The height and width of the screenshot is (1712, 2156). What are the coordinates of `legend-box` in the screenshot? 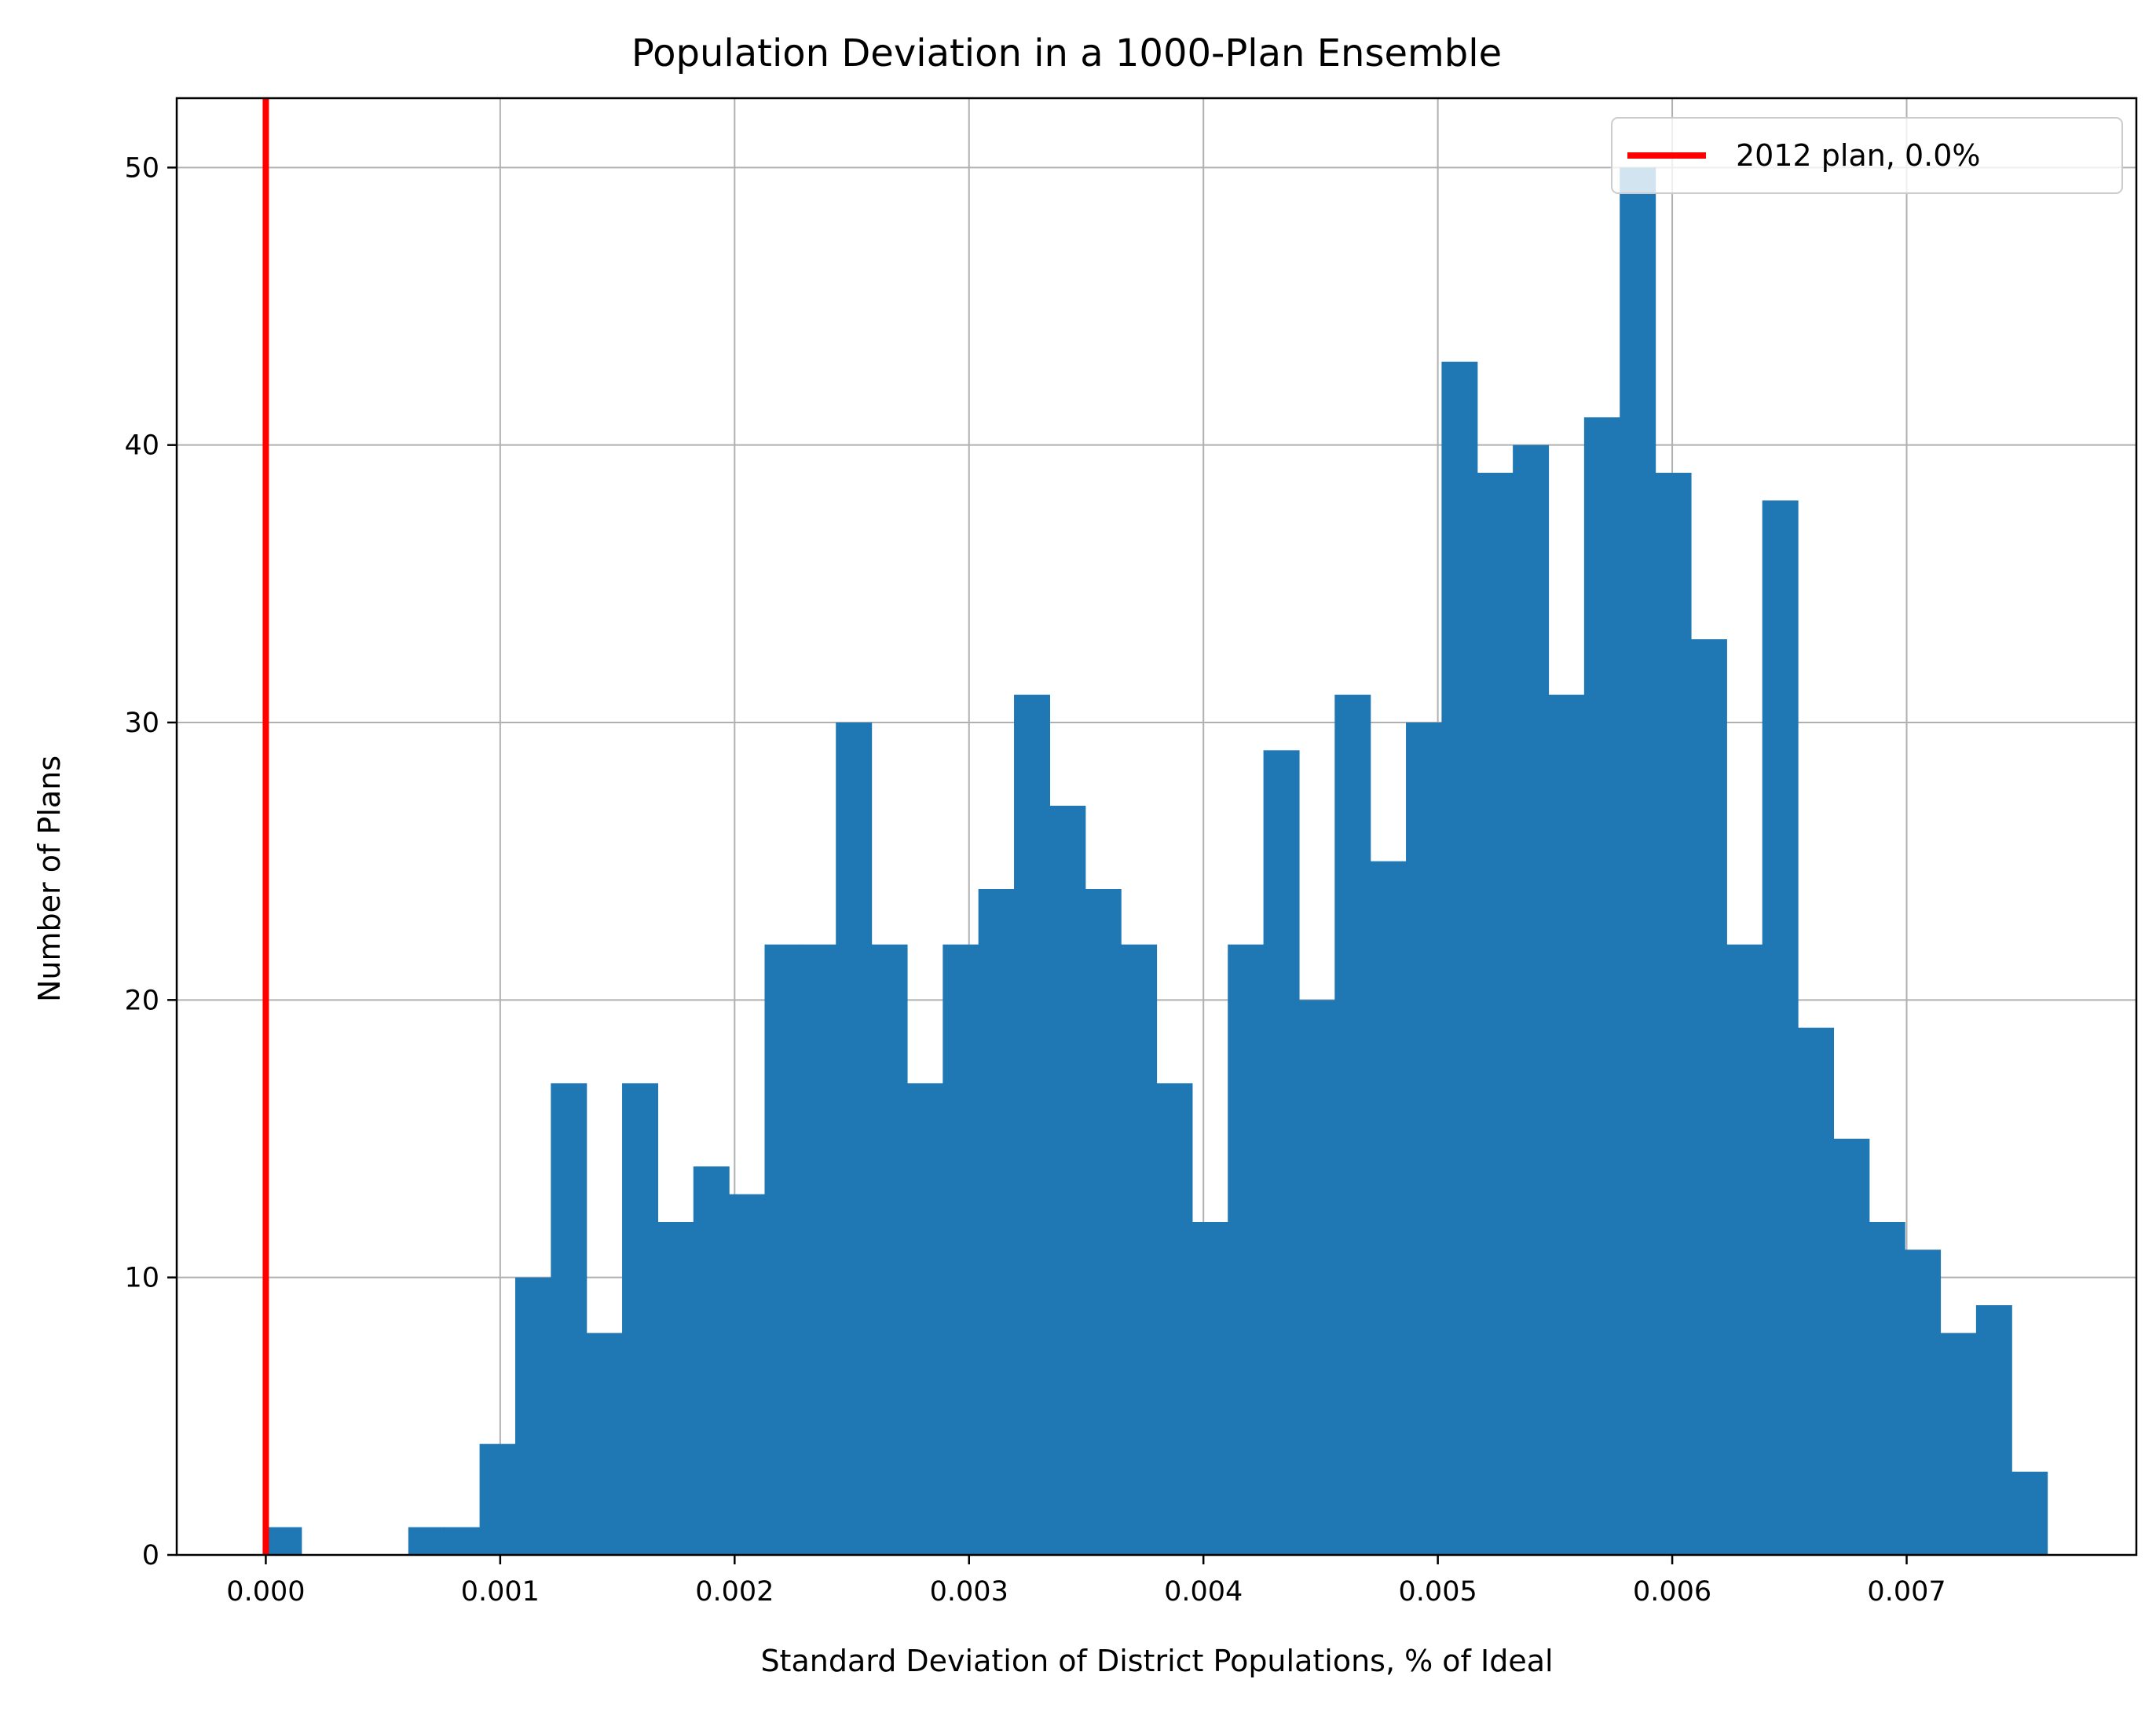 It's located at (1867, 156).